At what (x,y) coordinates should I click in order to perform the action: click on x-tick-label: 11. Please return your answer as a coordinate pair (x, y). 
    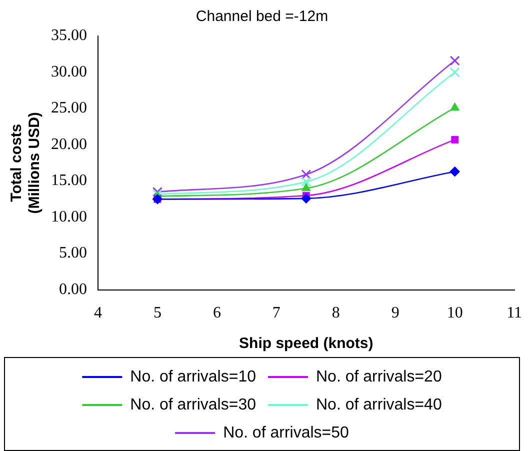
    Looking at the image, I should click on (514, 313).